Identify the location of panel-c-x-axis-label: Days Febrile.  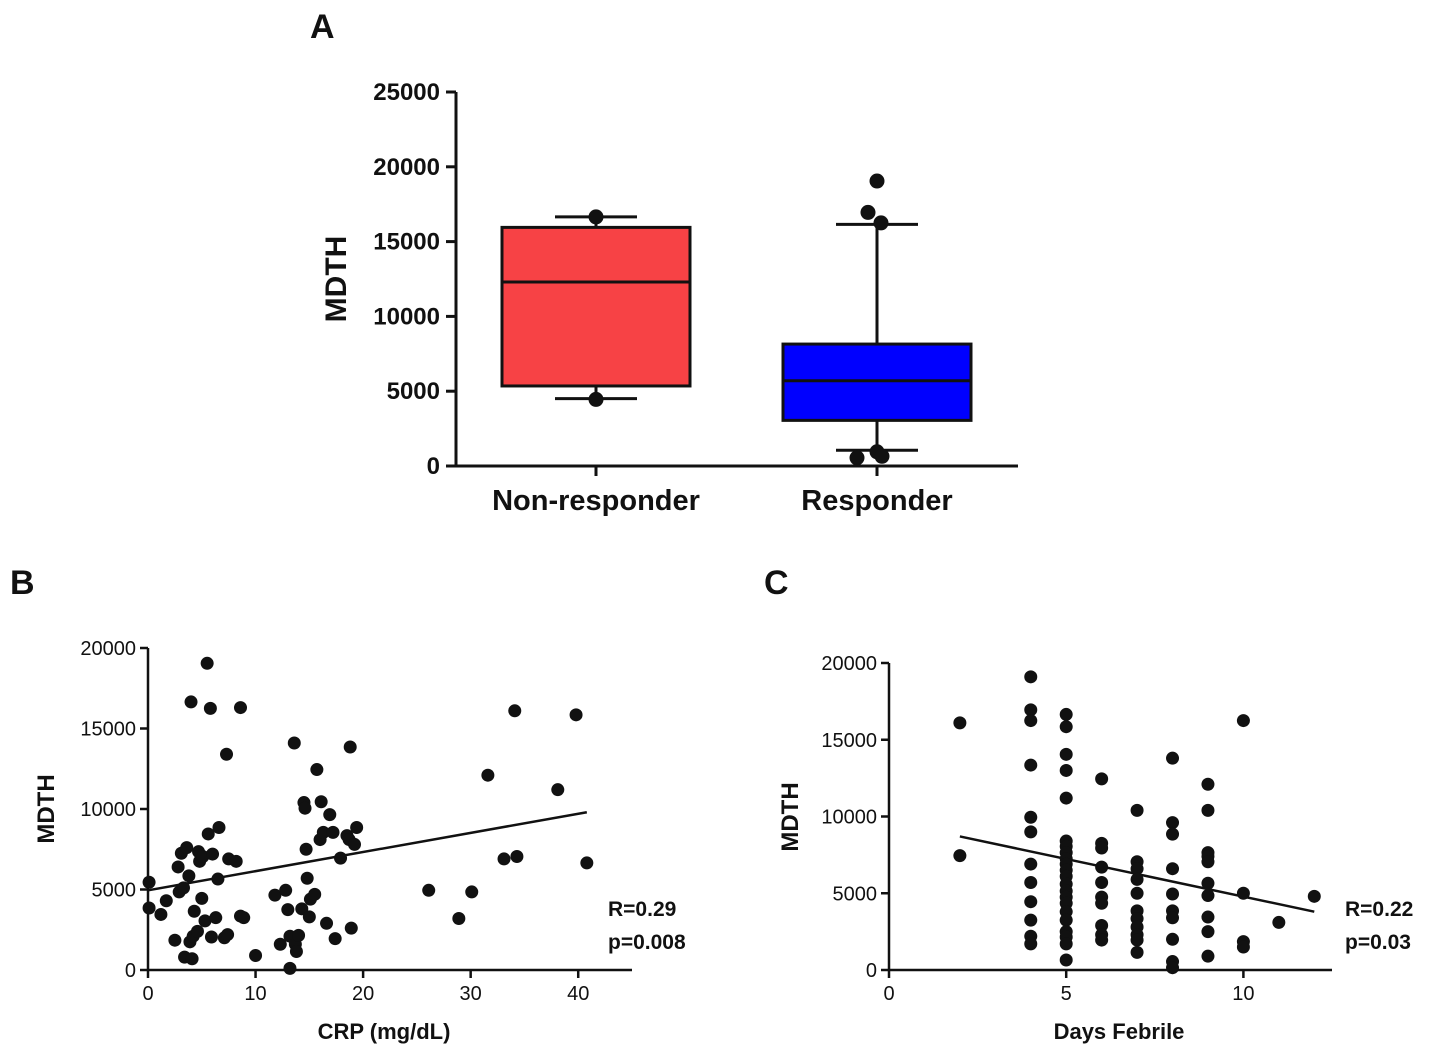
(1119, 1031).